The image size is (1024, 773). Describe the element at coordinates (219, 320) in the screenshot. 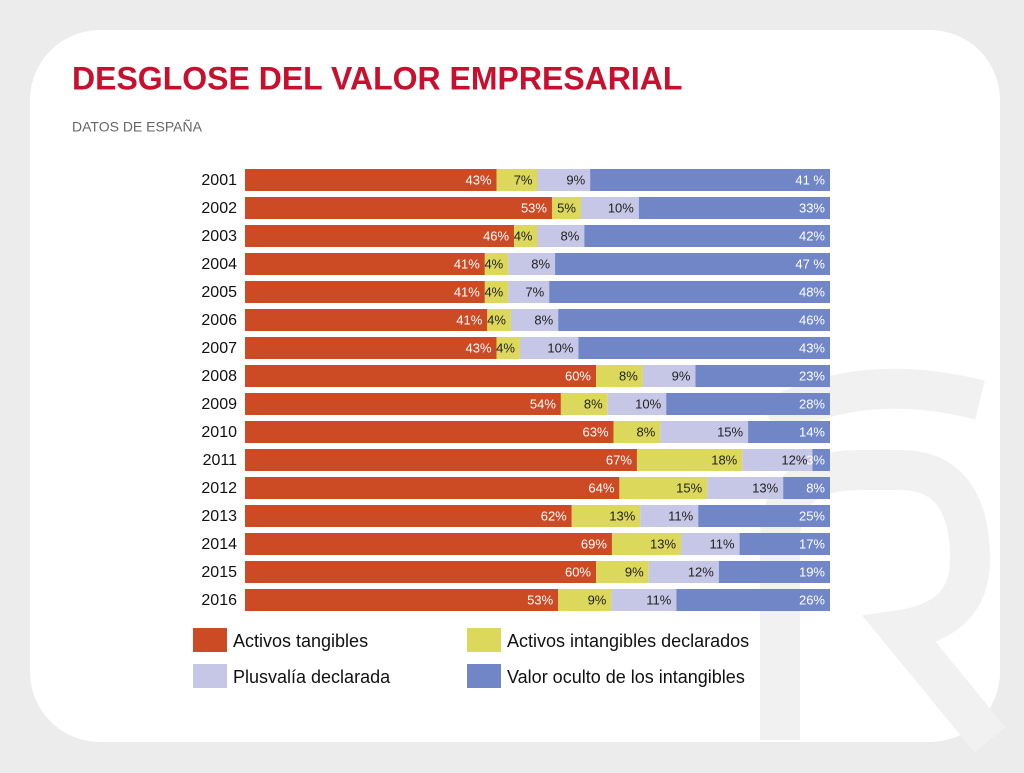

I see `y-tick-label: 2006` at that location.